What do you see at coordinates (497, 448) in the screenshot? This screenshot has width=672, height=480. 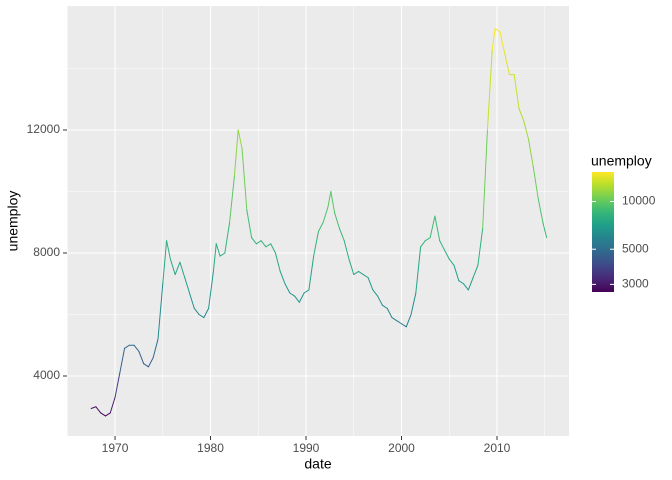 I see `x-tick-label: 2010` at bounding box center [497, 448].